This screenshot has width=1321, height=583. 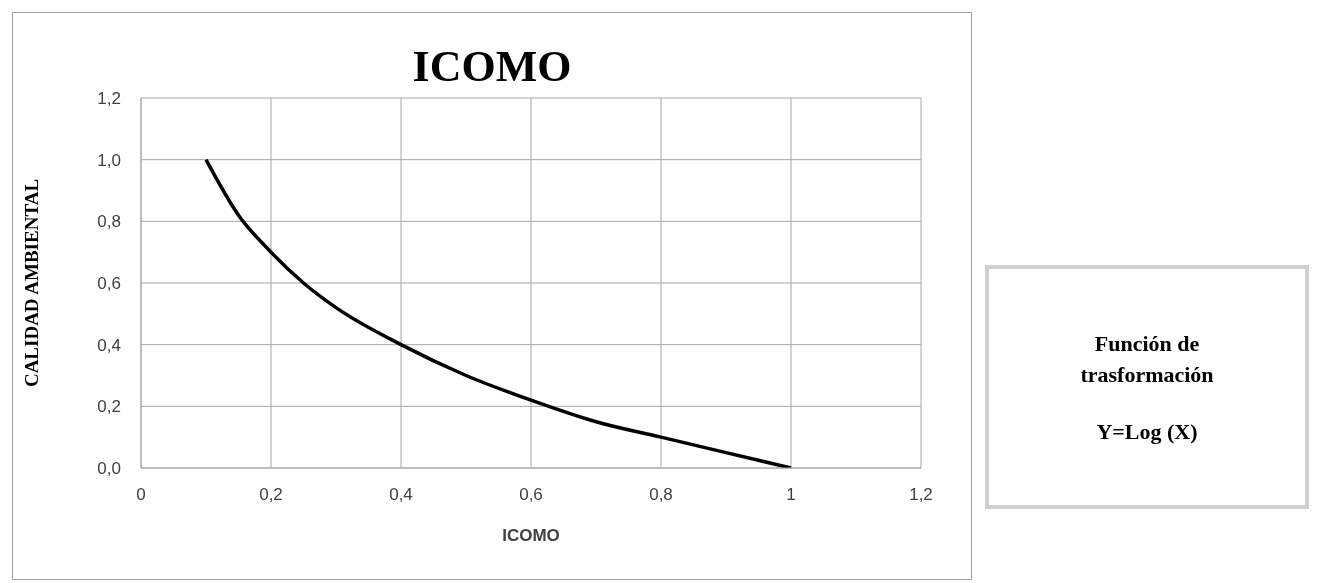 I want to click on y-tick-label: 1,0, so click(x=109, y=160).